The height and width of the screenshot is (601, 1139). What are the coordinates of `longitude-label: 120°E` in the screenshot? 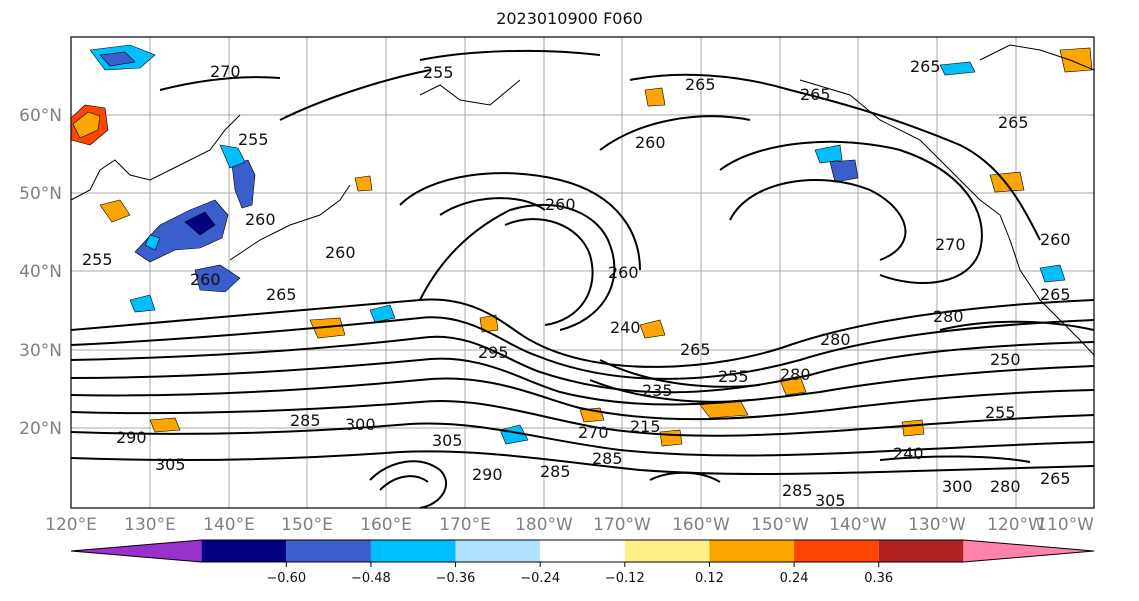 It's located at (71, 525).